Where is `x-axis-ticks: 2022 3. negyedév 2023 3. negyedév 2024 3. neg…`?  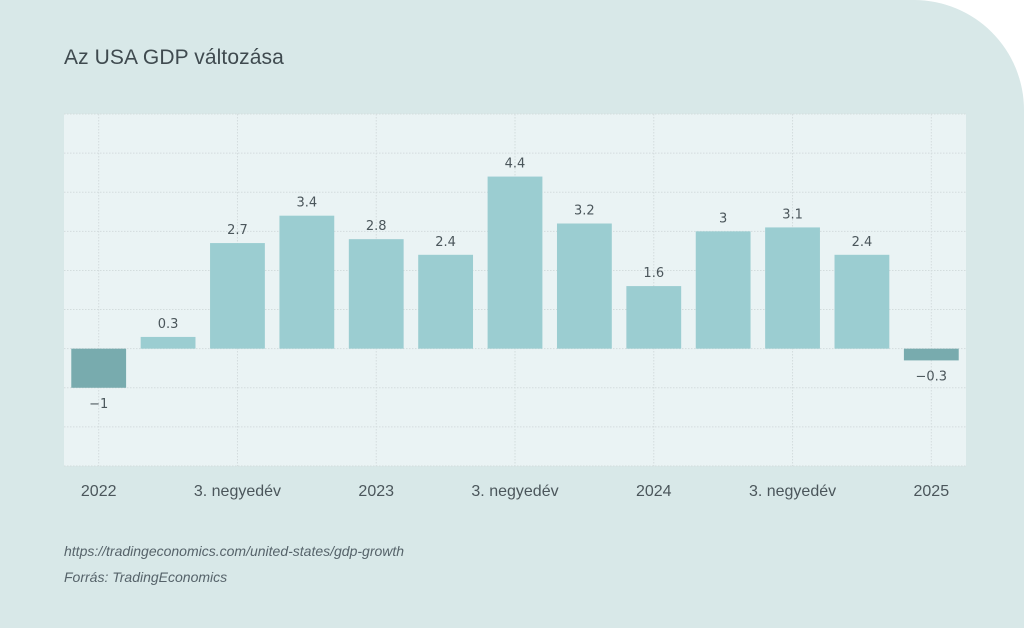
x-axis-ticks: 2022 3. negyedév 2023 3. negyedév 2024 3. neg… is located at coordinates (515, 491).